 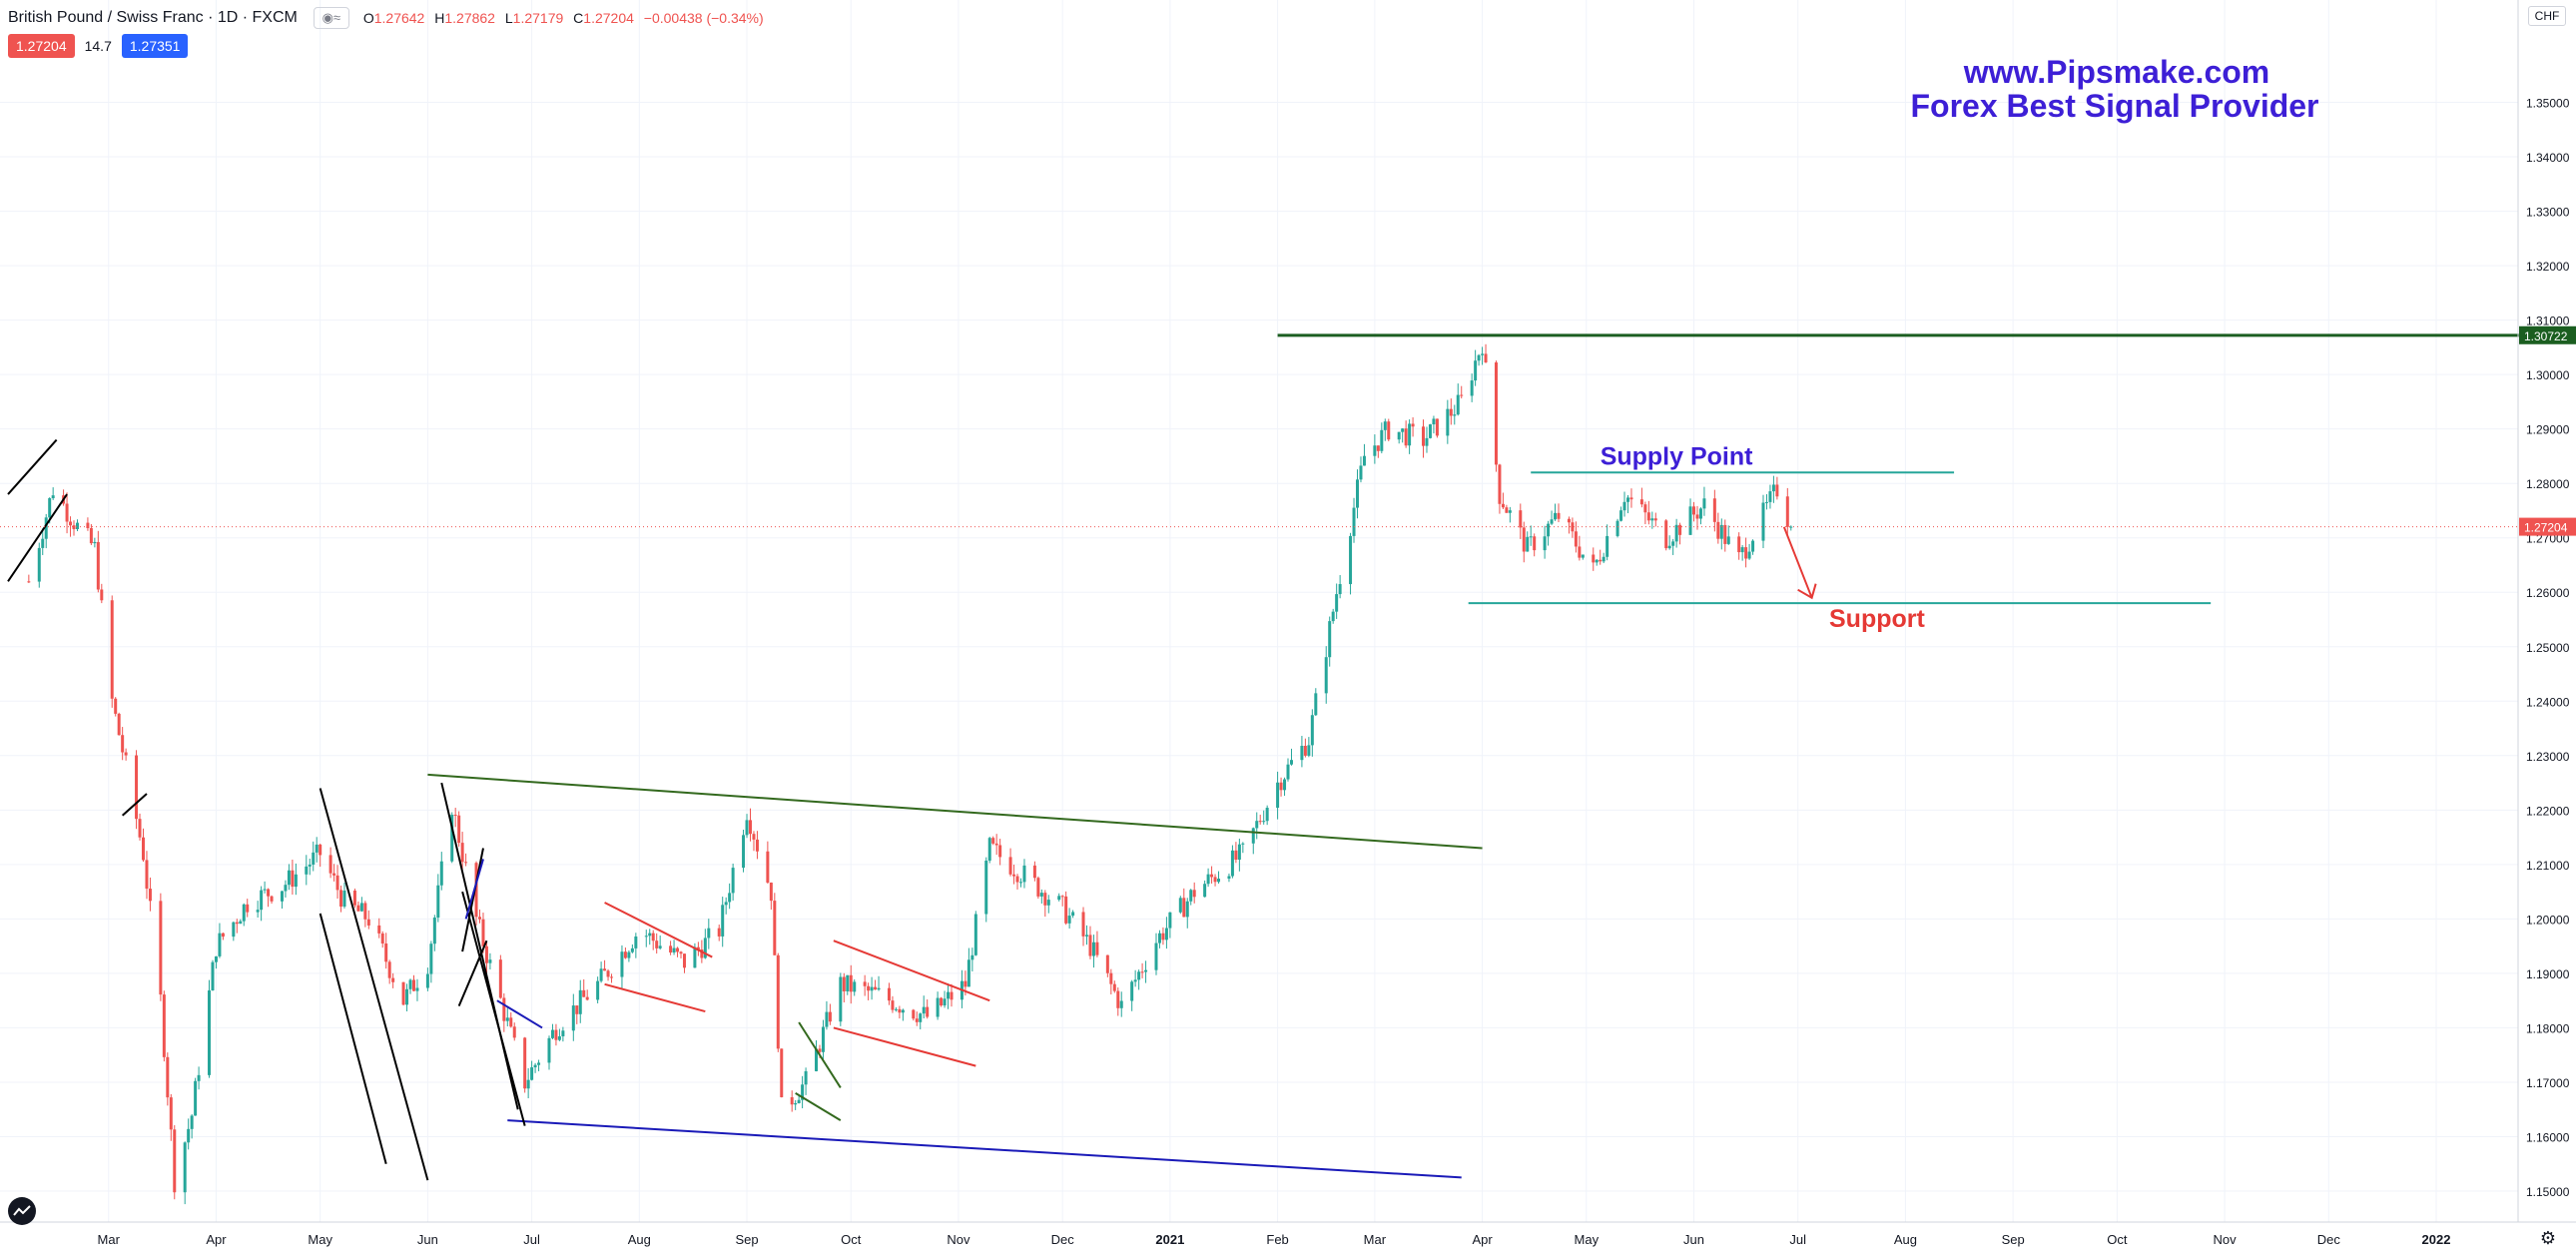 I want to click on x-tick-label: Oct, so click(x=2117, y=1239).